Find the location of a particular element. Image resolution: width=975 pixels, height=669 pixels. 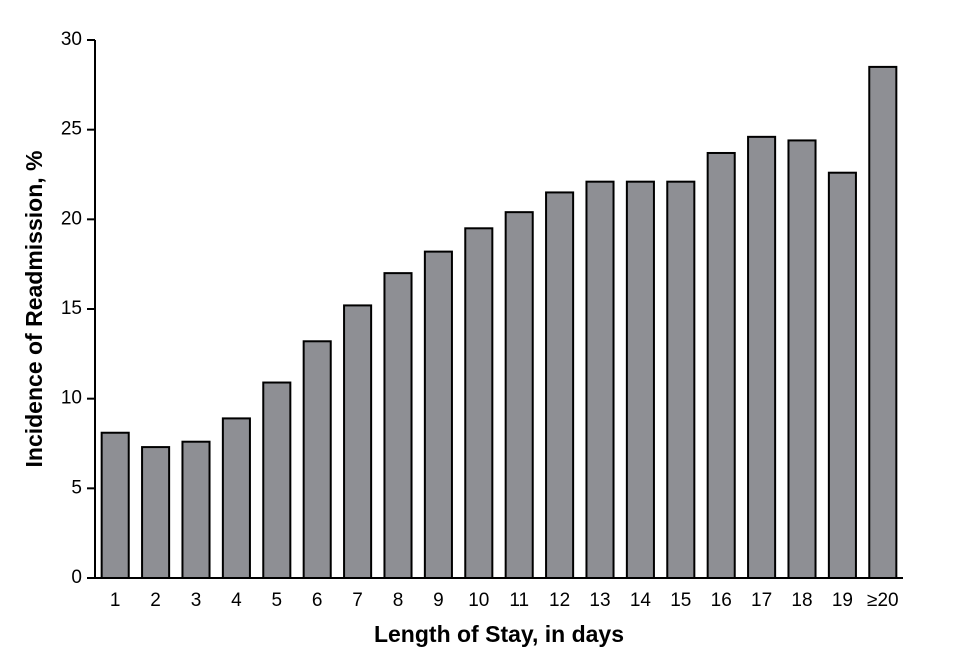

x-axis-title: Length of Stay, in days is located at coordinates (499, 634).